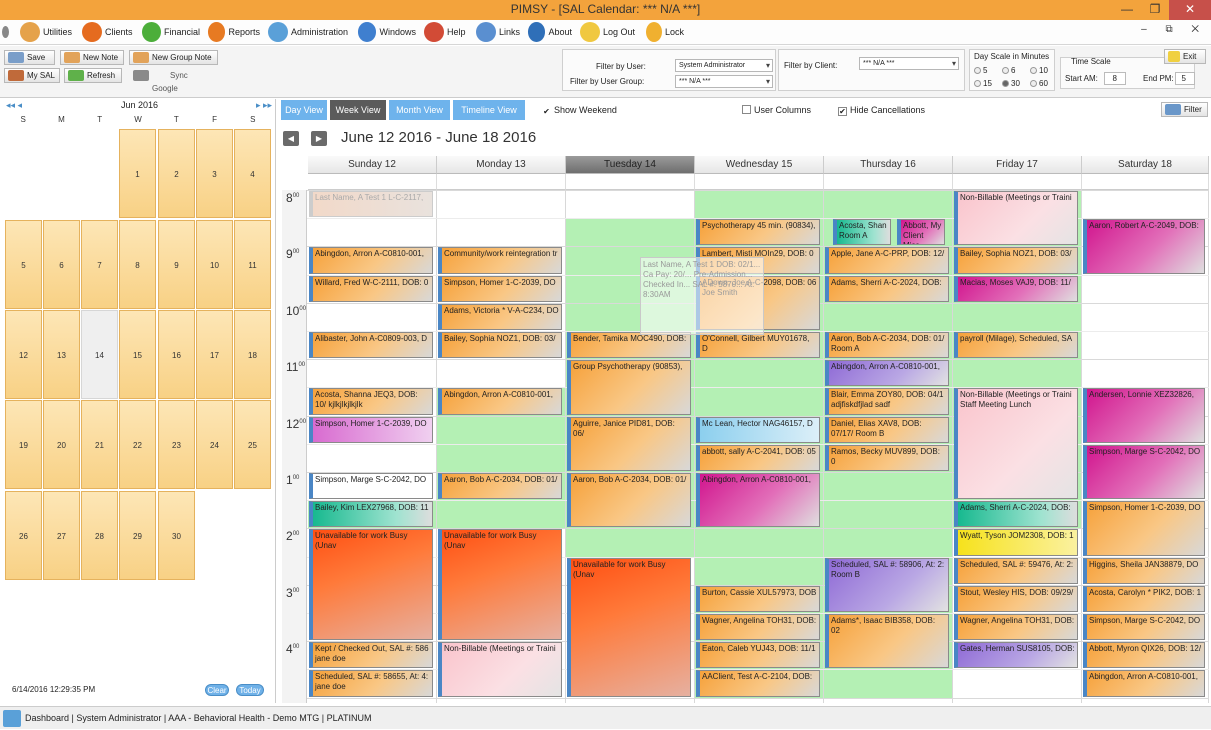  Describe the element at coordinates (1016, 598) in the screenshot. I see `appointment: Stout, Wesley HIS, DOB: 09/29/` at that location.